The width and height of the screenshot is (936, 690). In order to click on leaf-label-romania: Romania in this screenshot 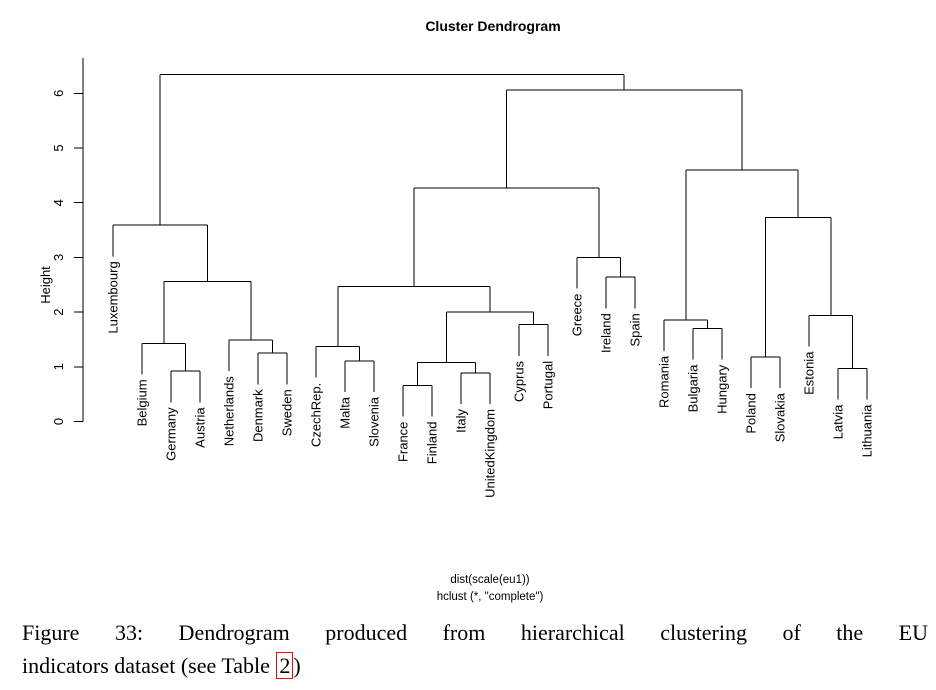, I will do `click(664, 381)`.